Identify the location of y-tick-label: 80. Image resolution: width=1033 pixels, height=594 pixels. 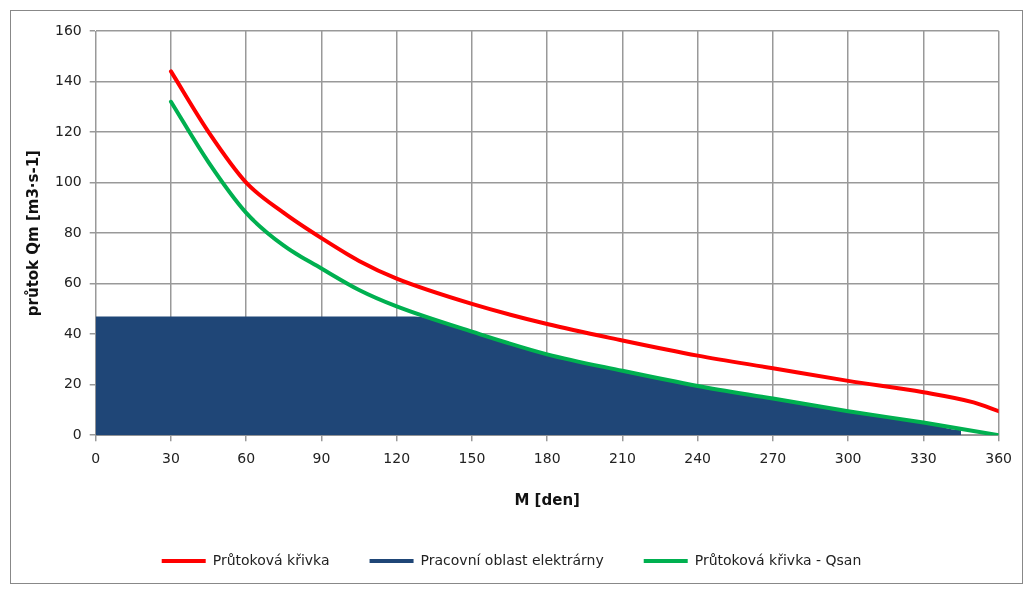
(72, 231).